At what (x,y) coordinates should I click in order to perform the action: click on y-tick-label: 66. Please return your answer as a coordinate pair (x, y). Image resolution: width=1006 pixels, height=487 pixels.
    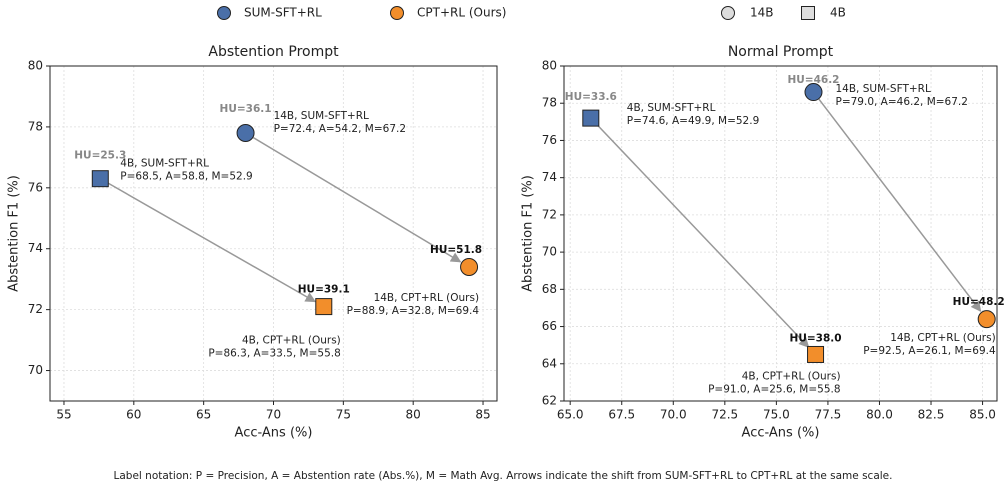
    Looking at the image, I should click on (549, 326).